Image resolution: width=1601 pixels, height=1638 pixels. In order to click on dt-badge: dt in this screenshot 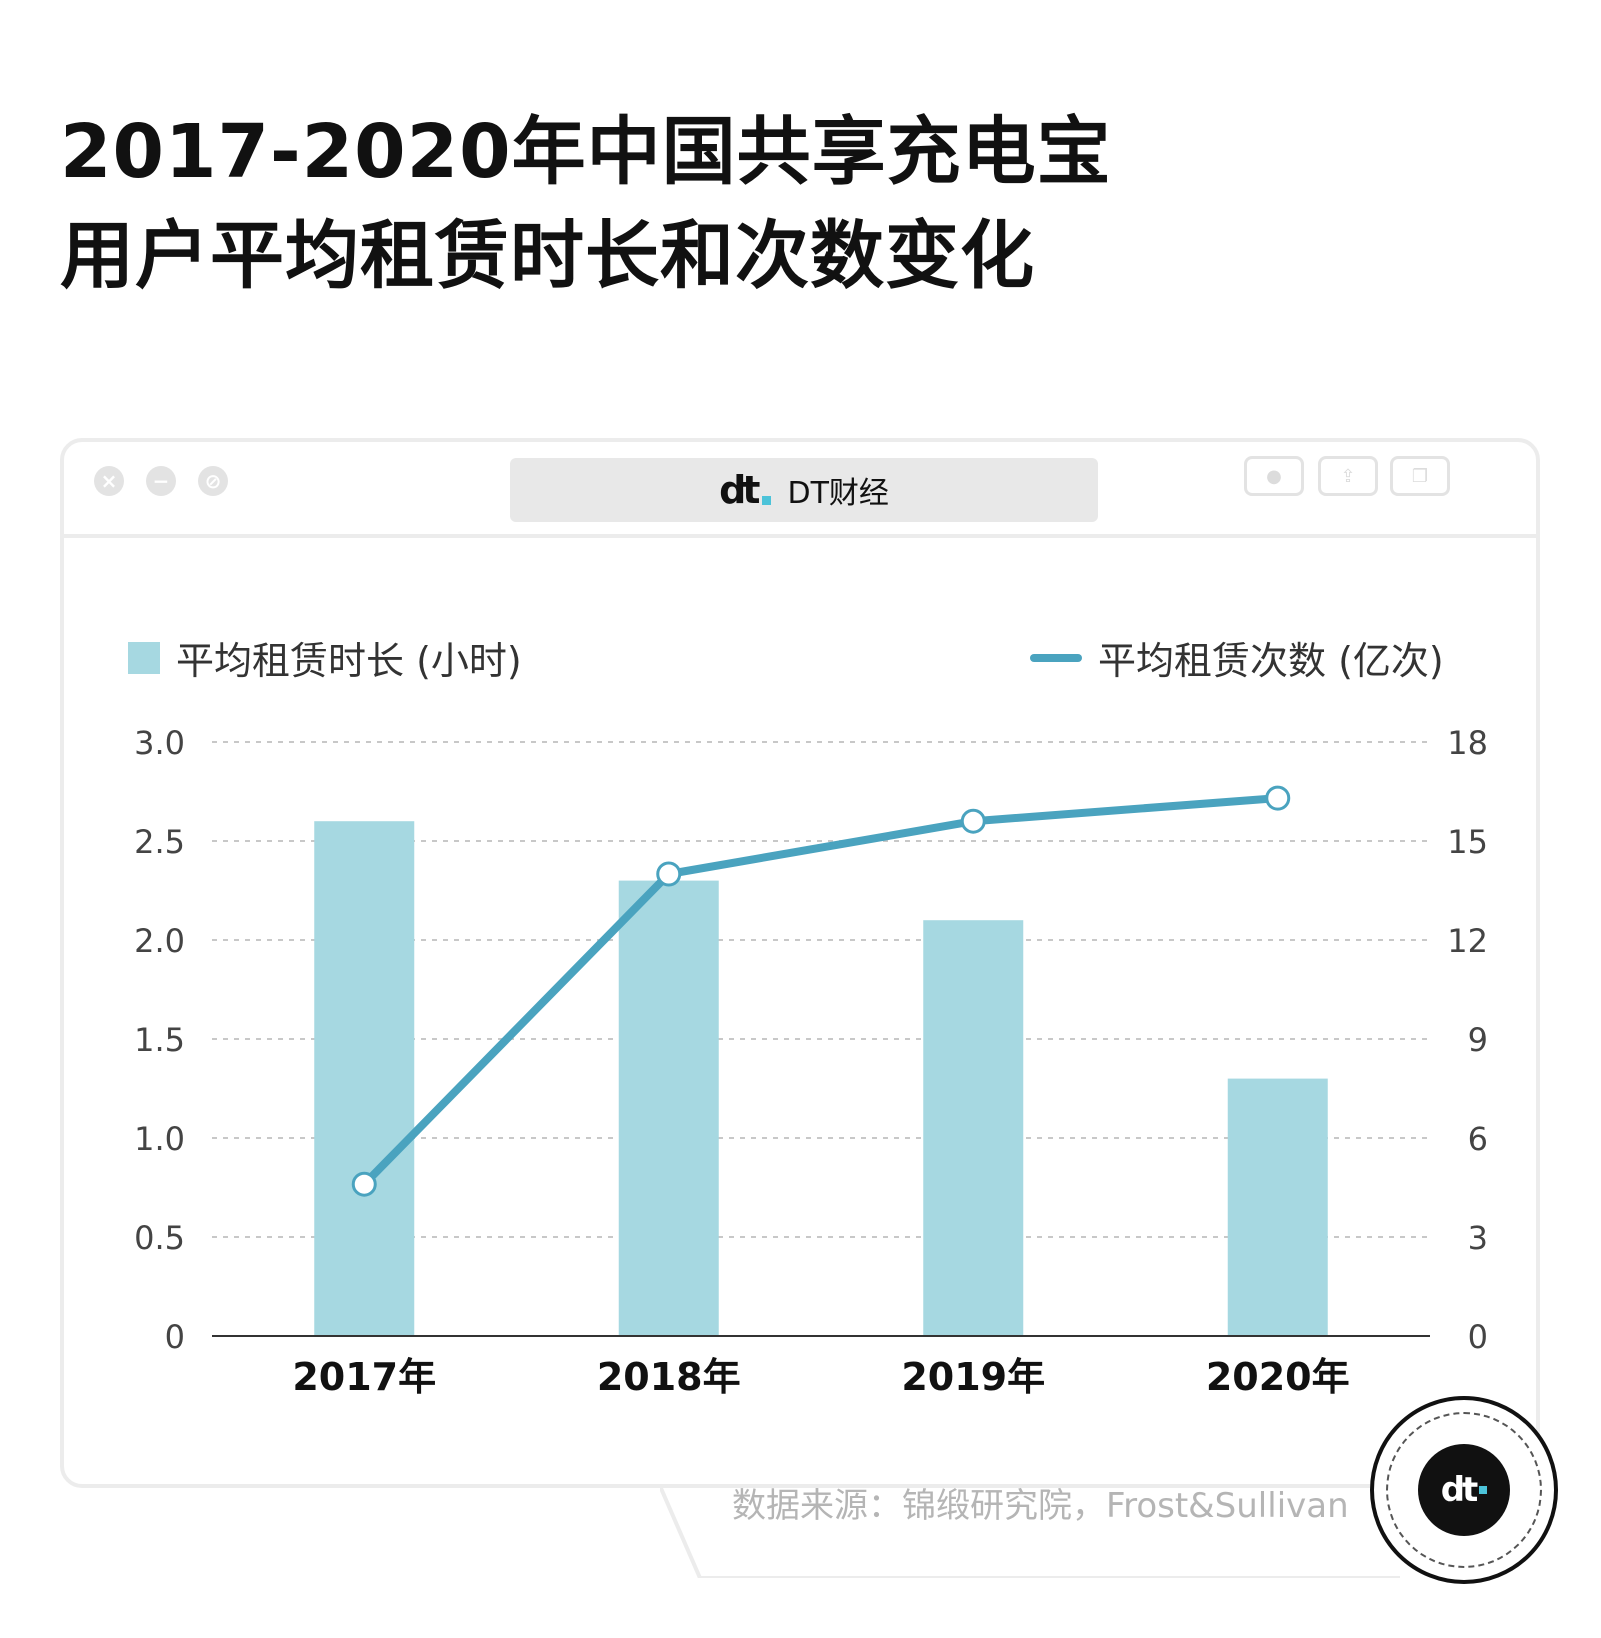, I will do `click(1464, 1490)`.